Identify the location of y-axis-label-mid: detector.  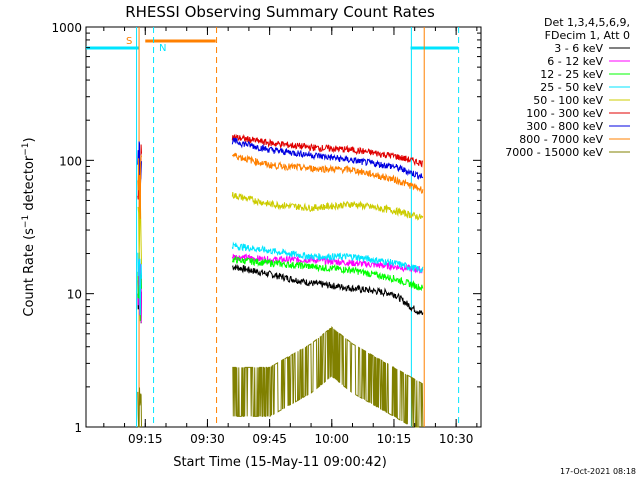
(29, 185).